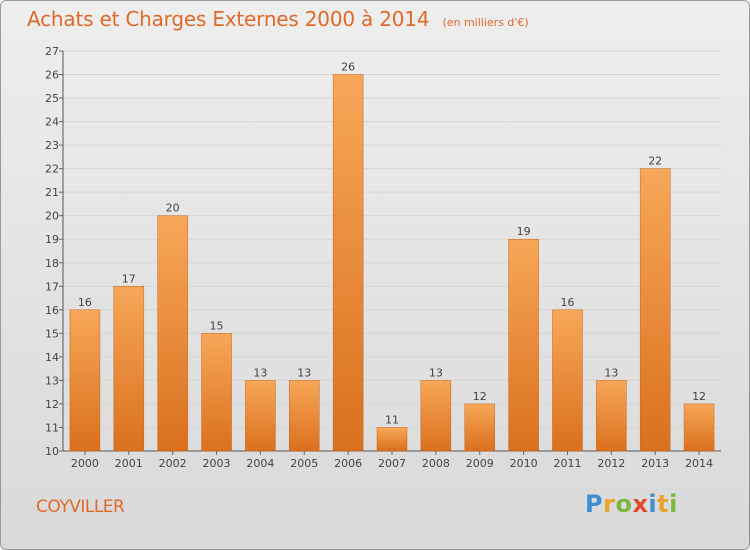  What do you see at coordinates (655, 161) in the screenshot?
I see `data-label-2013: 22` at bounding box center [655, 161].